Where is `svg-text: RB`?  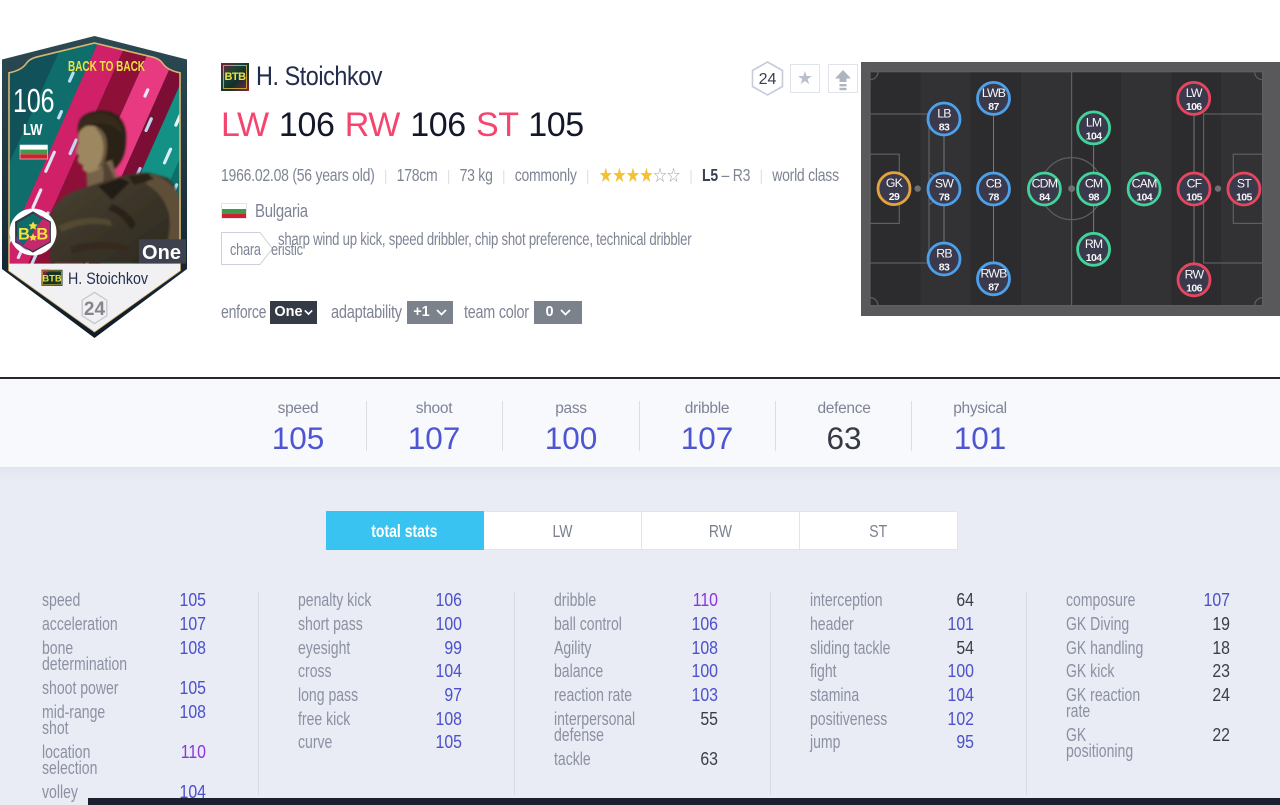 svg-text: RB is located at coordinates (944, 254).